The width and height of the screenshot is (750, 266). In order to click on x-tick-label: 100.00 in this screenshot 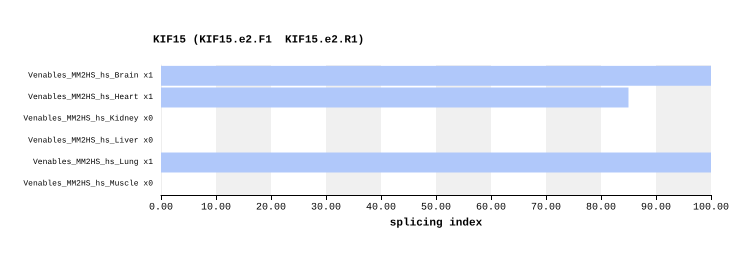, I will do `click(711, 208)`.